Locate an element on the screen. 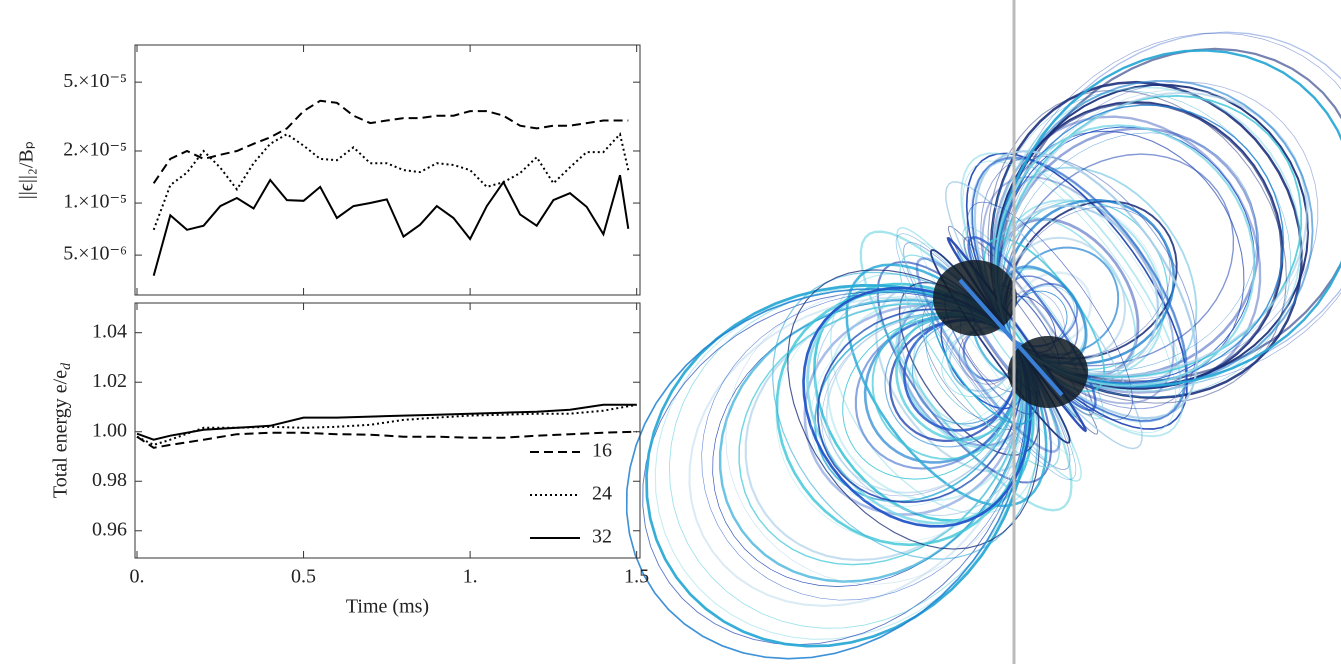 This screenshot has width=1341, height=669. y-tick-label: 1.00 is located at coordinates (109, 430).